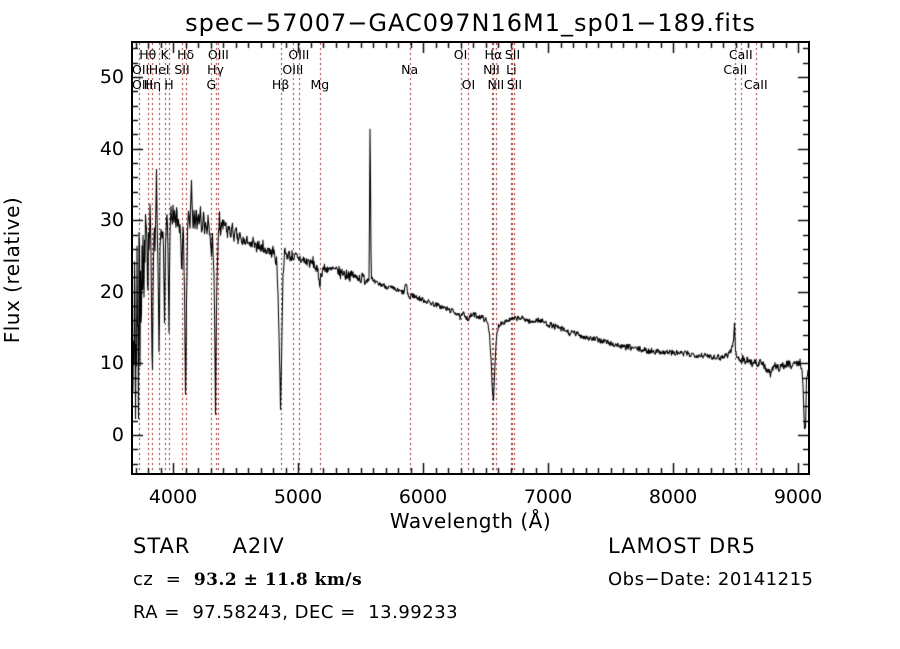  Describe the element at coordinates (548, 497) in the screenshot. I see `x-tick-label: 7000` at that location.